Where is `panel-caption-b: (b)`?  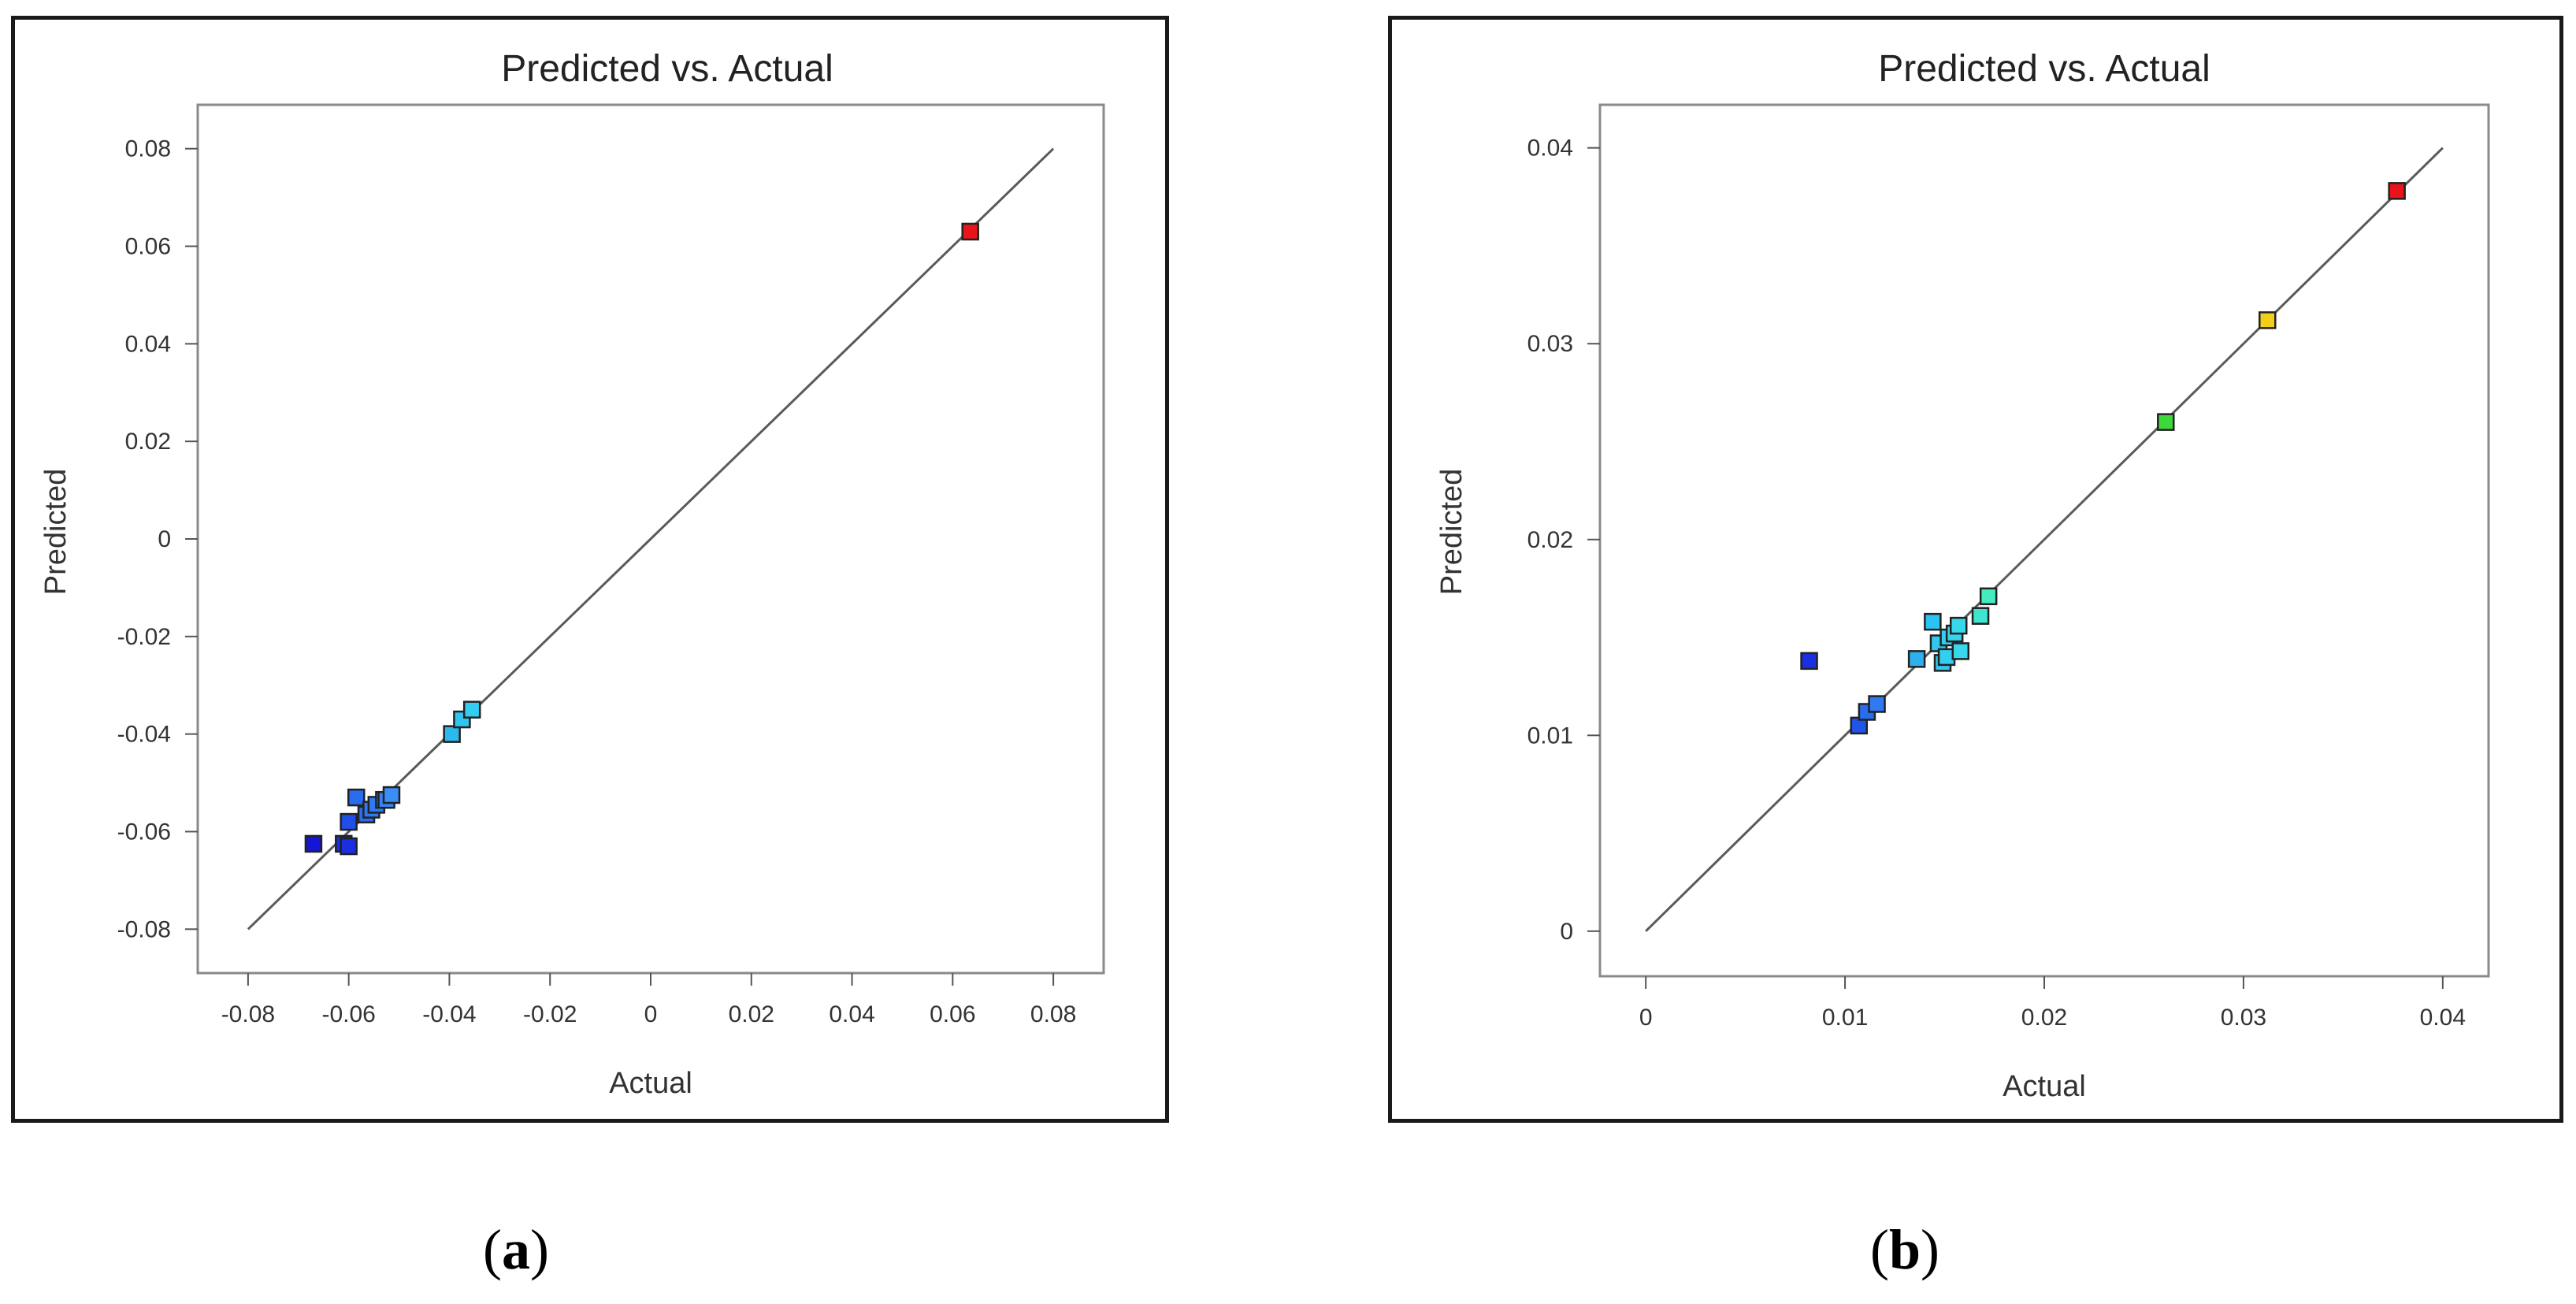 panel-caption-b: (b) is located at coordinates (1904, 1249).